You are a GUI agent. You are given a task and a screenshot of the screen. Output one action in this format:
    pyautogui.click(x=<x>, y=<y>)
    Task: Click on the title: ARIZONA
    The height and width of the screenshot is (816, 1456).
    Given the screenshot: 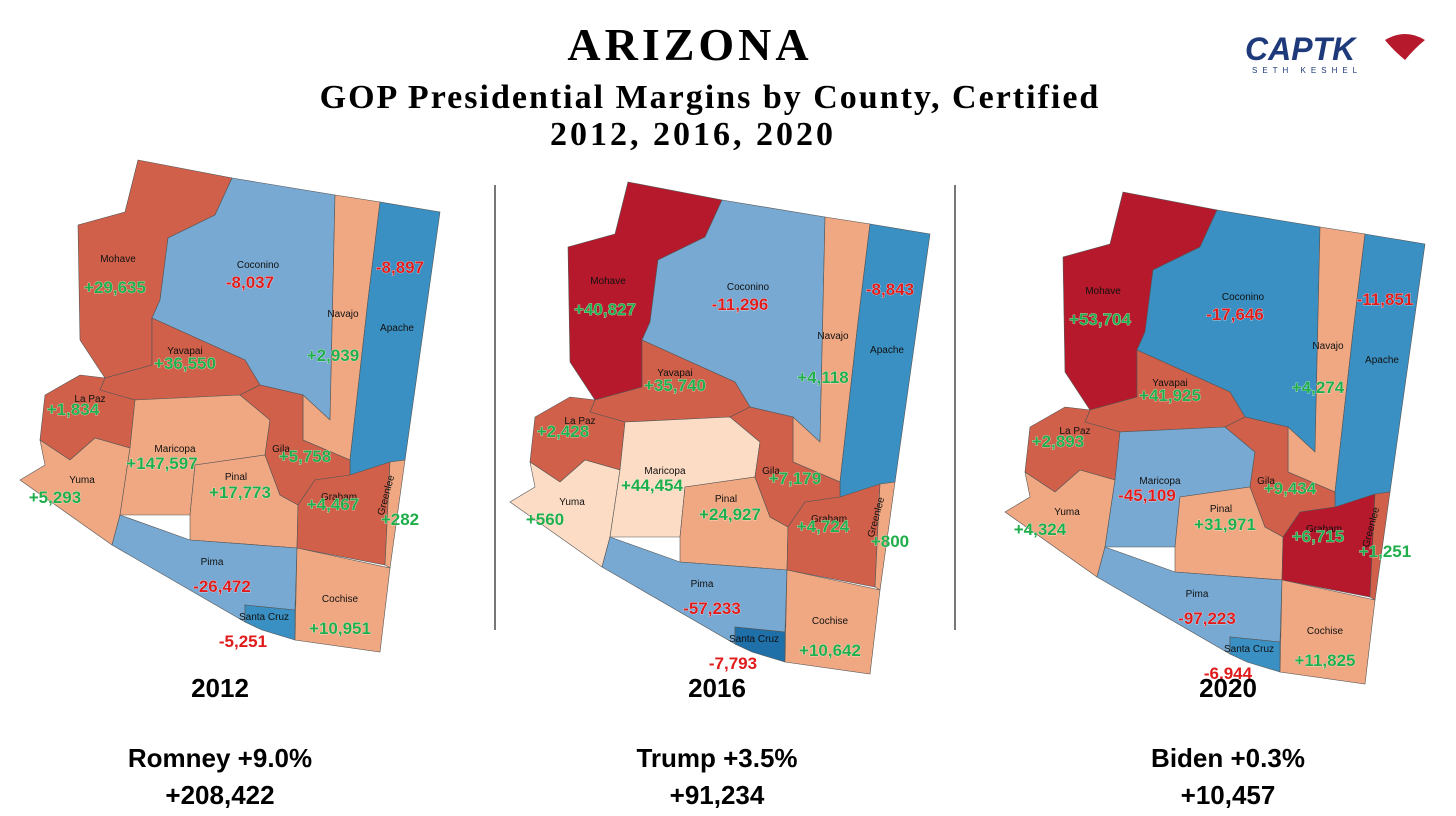 What is the action you would take?
    pyautogui.click(x=689, y=44)
    